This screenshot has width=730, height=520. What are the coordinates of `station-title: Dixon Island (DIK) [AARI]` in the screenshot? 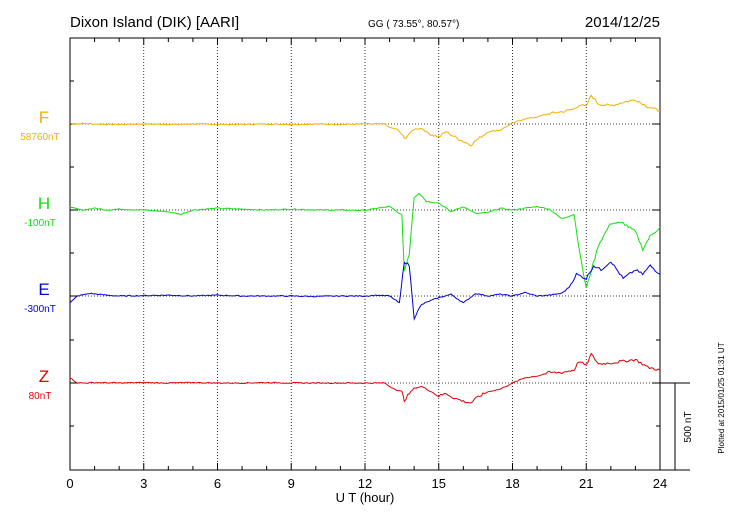 It's located at (154, 22).